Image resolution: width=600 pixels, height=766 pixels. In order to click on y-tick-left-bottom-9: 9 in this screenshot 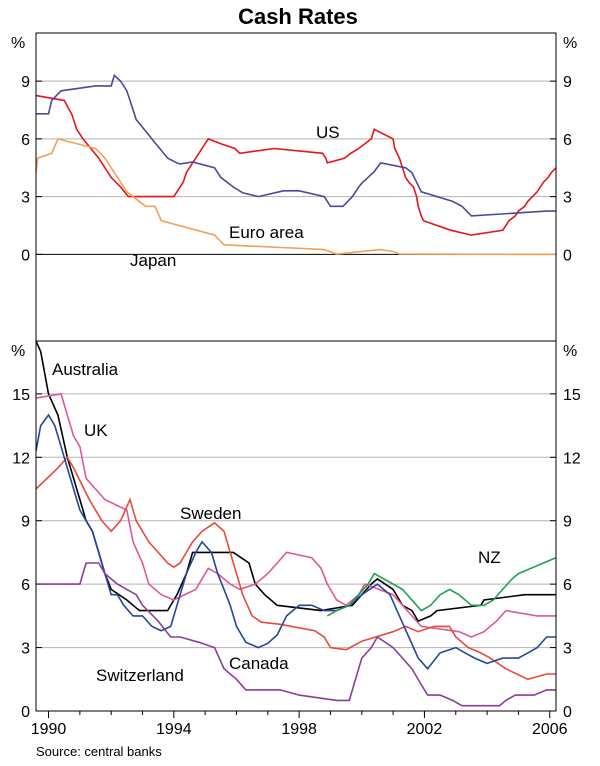, I will do `click(25, 522)`.